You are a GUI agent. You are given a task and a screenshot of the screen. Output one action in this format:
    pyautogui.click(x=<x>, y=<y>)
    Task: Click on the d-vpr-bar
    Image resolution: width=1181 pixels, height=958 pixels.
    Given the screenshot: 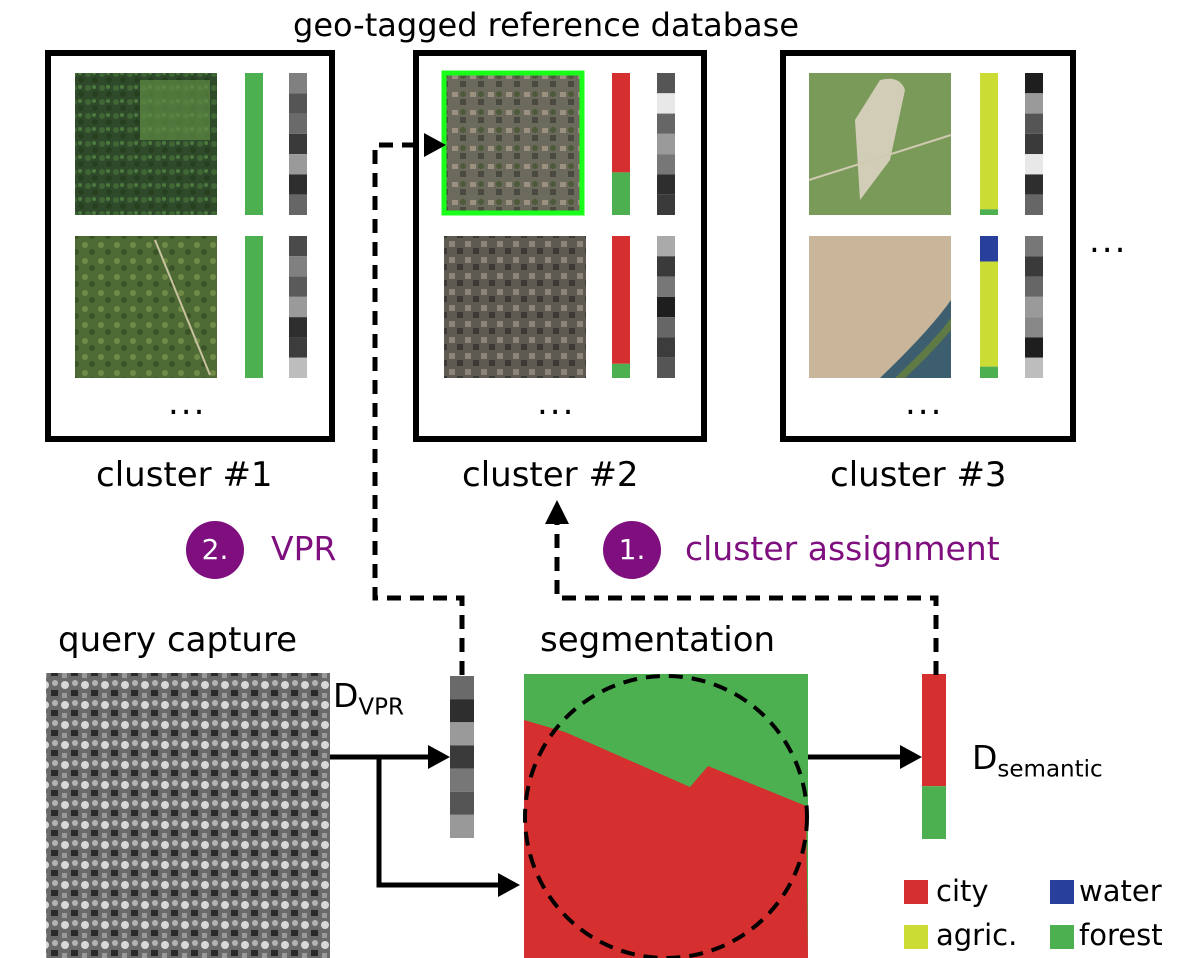 What is the action you would take?
    pyautogui.click(x=462, y=757)
    